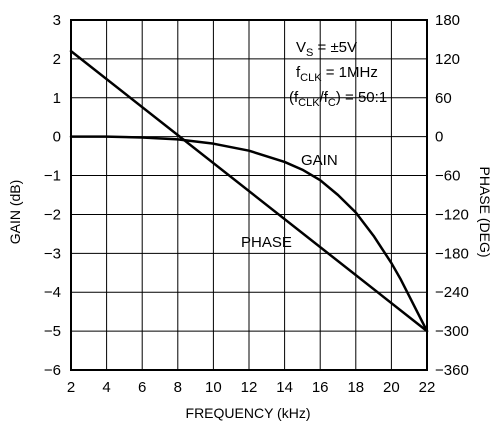  I want to click on y2-tick-label: 120, so click(447, 59).